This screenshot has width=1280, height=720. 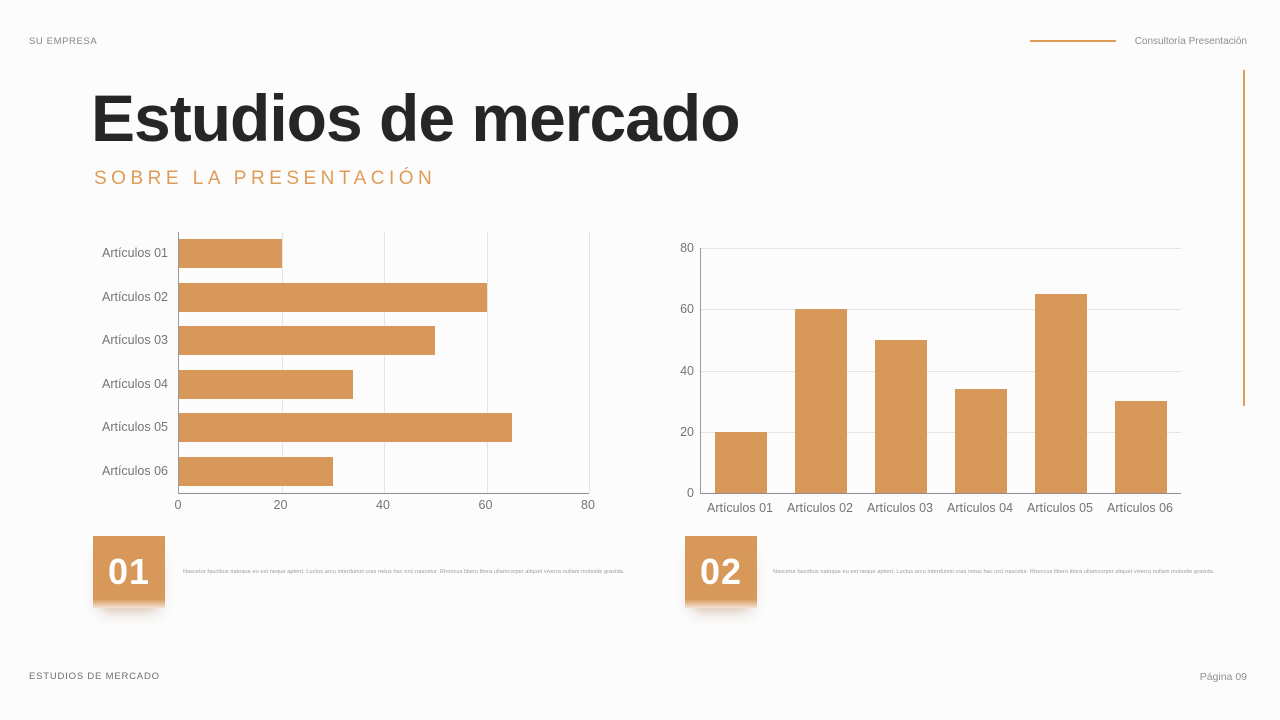 What do you see at coordinates (178, 505) in the screenshot?
I see `hchart-tick-label: 0` at bounding box center [178, 505].